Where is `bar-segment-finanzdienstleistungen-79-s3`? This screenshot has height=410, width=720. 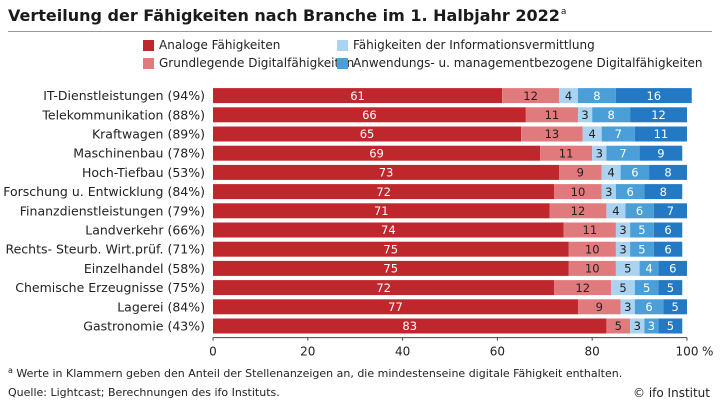
bar-segment-finanzdienstleistungen-79-s3 is located at coordinates (639, 211).